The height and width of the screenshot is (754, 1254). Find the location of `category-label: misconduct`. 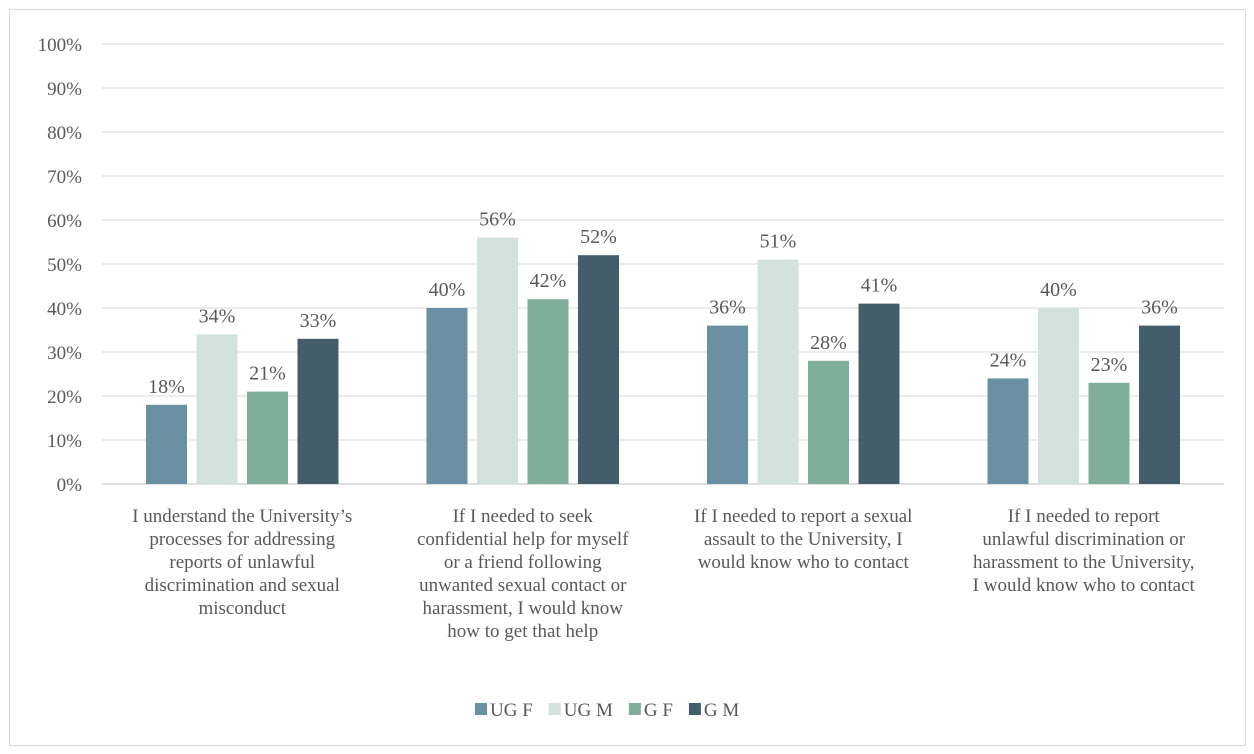

category-label: misconduct is located at coordinates (242, 608).